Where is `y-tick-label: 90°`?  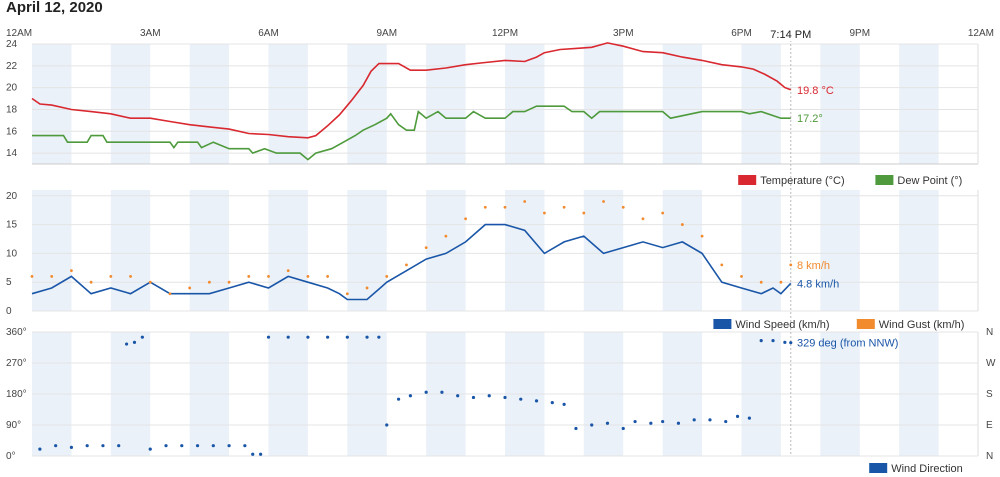
y-tick-label: 90° is located at coordinates (13, 425).